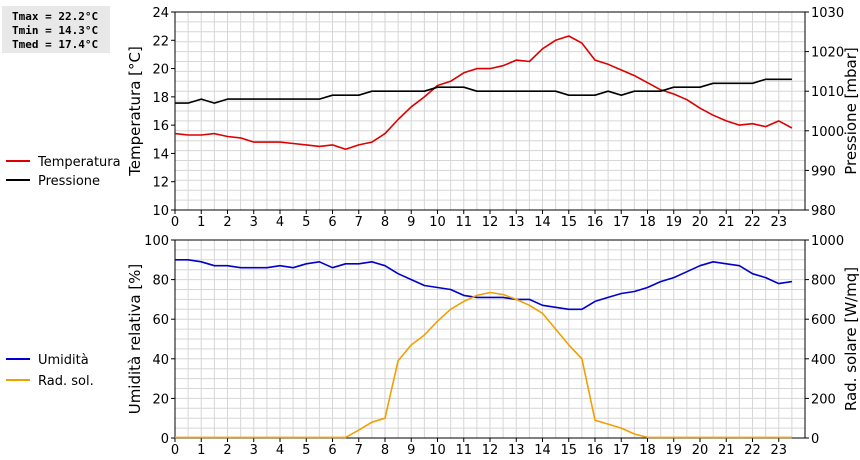 This screenshot has height=460, width=860. Describe the element at coordinates (621, 450) in the screenshot. I see `bottom-x-tick-label: 17` at that location.